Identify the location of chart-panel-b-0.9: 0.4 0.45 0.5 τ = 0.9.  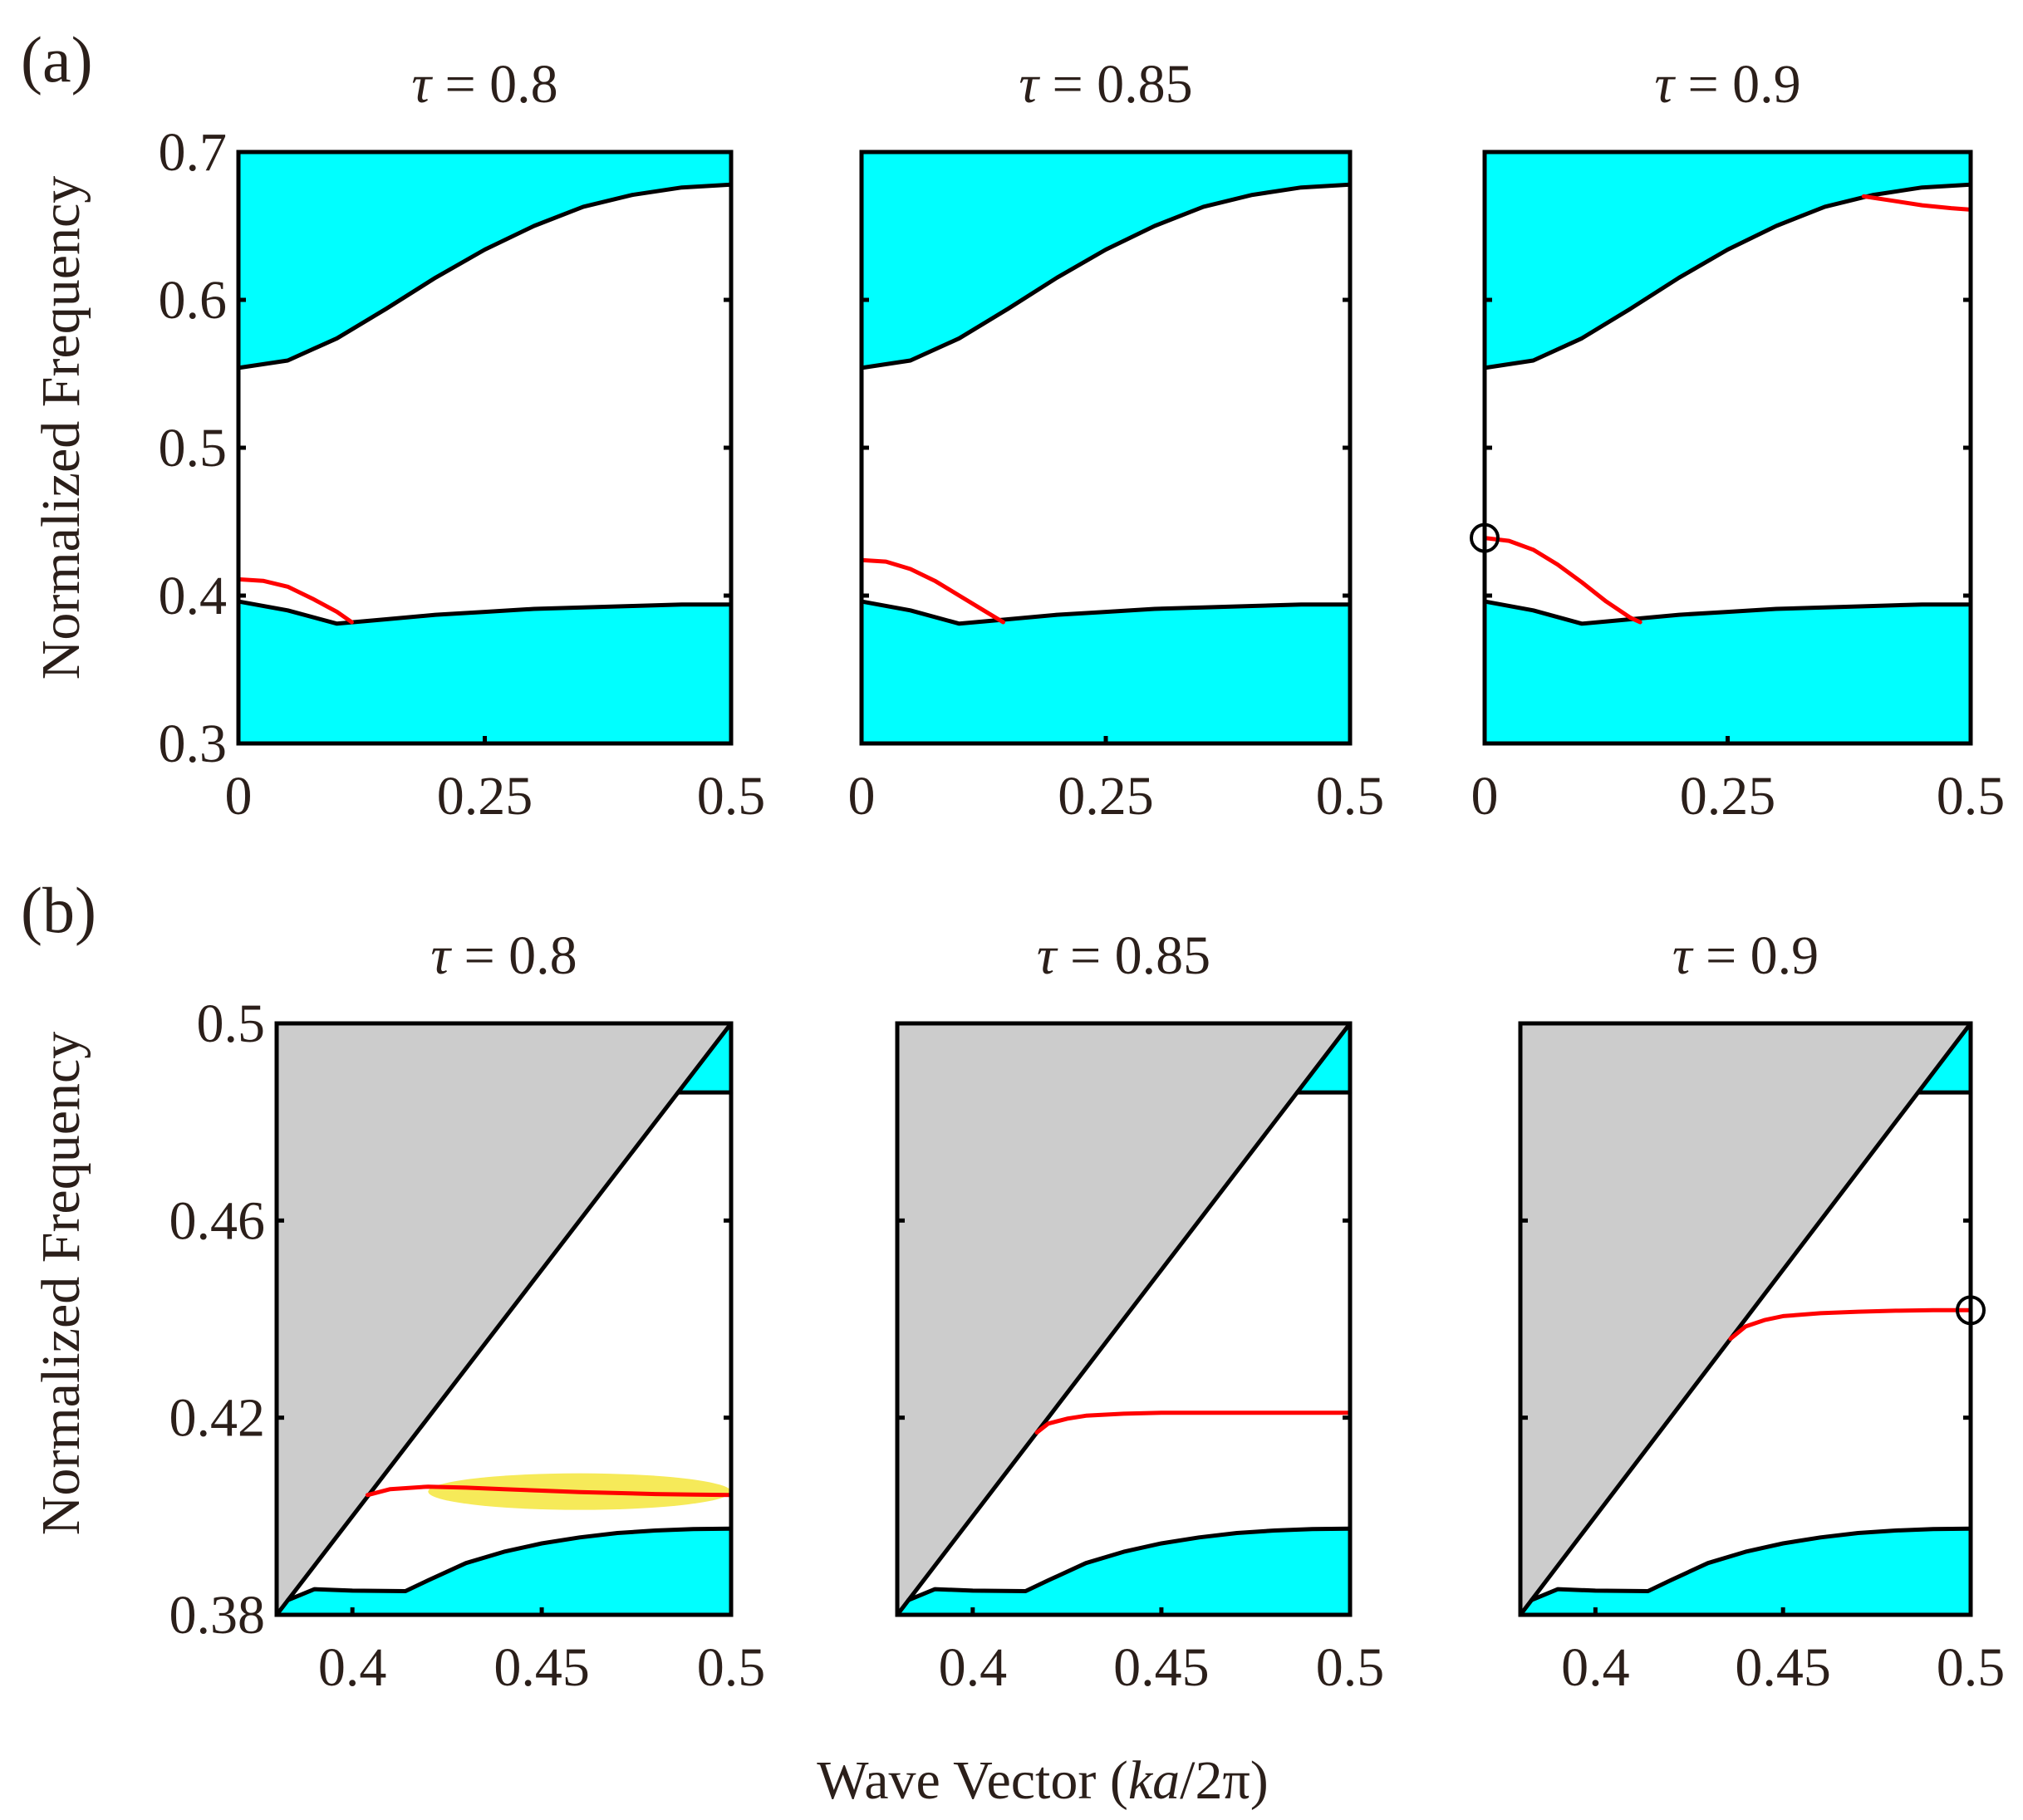
(1762, 1311).